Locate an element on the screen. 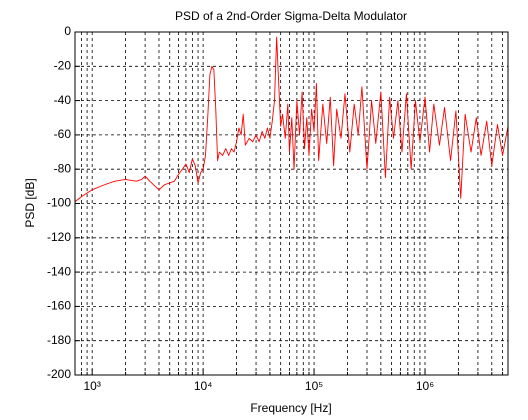 The width and height of the screenshot is (528, 420). y-tick-label: -20 is located at coordinates (63, 65).